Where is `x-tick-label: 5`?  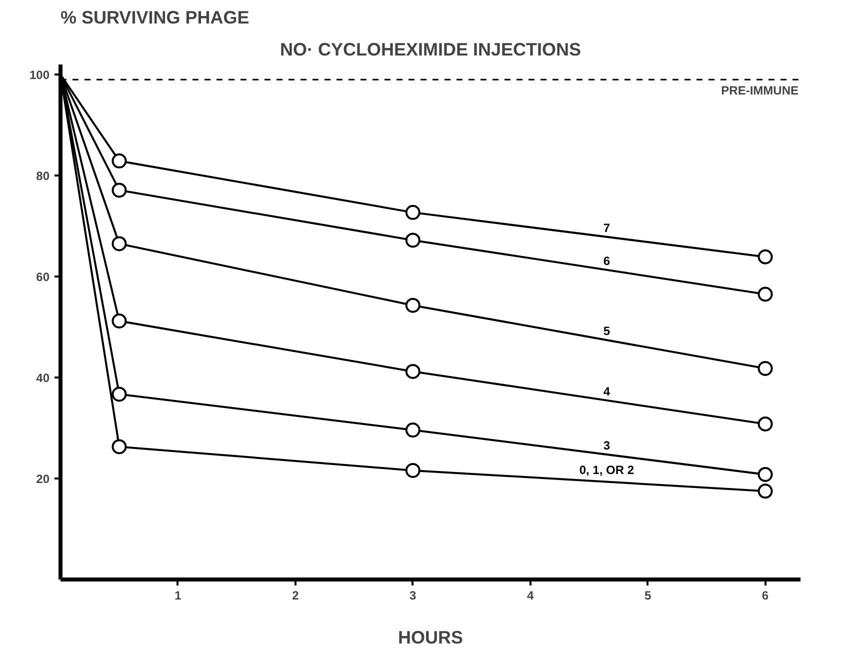
x-tick-label: 5 is located at coordinates (648, 595).